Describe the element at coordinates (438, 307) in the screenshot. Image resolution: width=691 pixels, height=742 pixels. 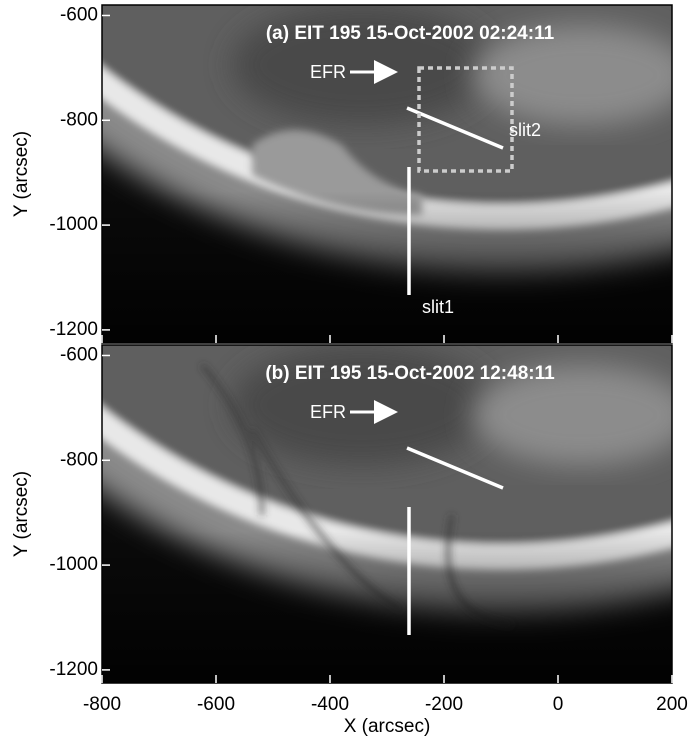
I see `annotation: slit1` at that location.